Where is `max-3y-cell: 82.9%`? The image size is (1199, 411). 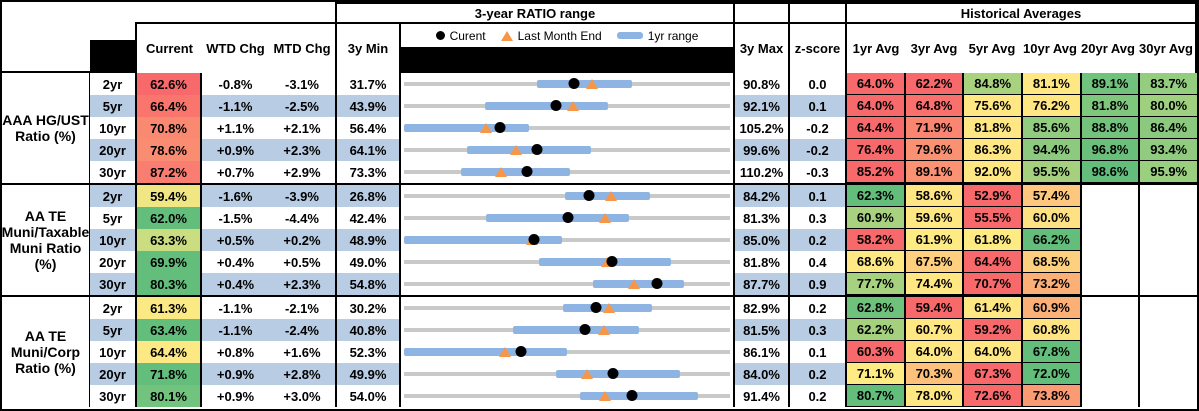 max-3y-cell: 82.9% is located at coordinates (762, 308).